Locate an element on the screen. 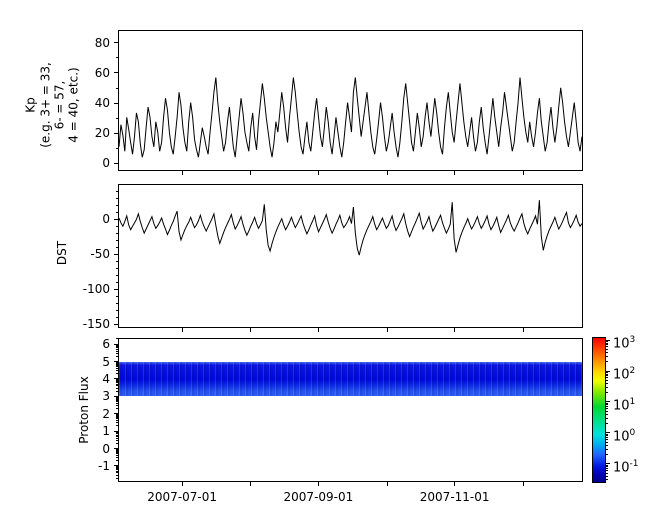  y-tick-label: 40 is located at coordinates (102, 103).